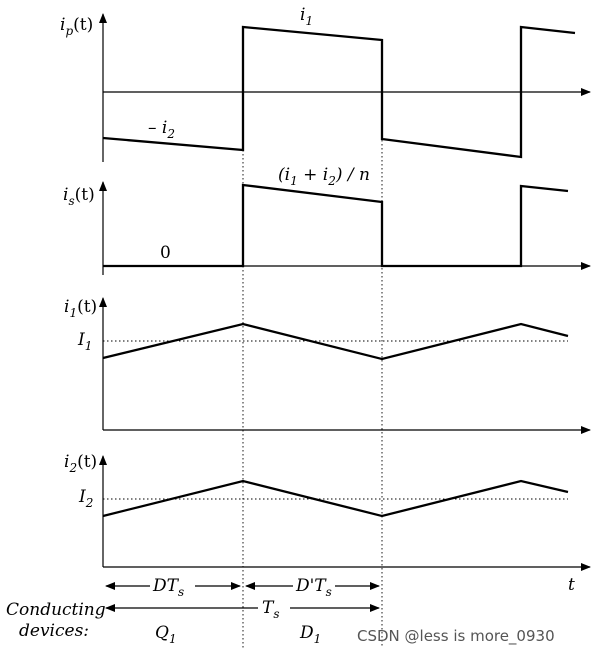  What do you see at coordinates (313, 587) in the screenshot?
I see `dpts-label: D'Ts` at bounding box center [313, 587].